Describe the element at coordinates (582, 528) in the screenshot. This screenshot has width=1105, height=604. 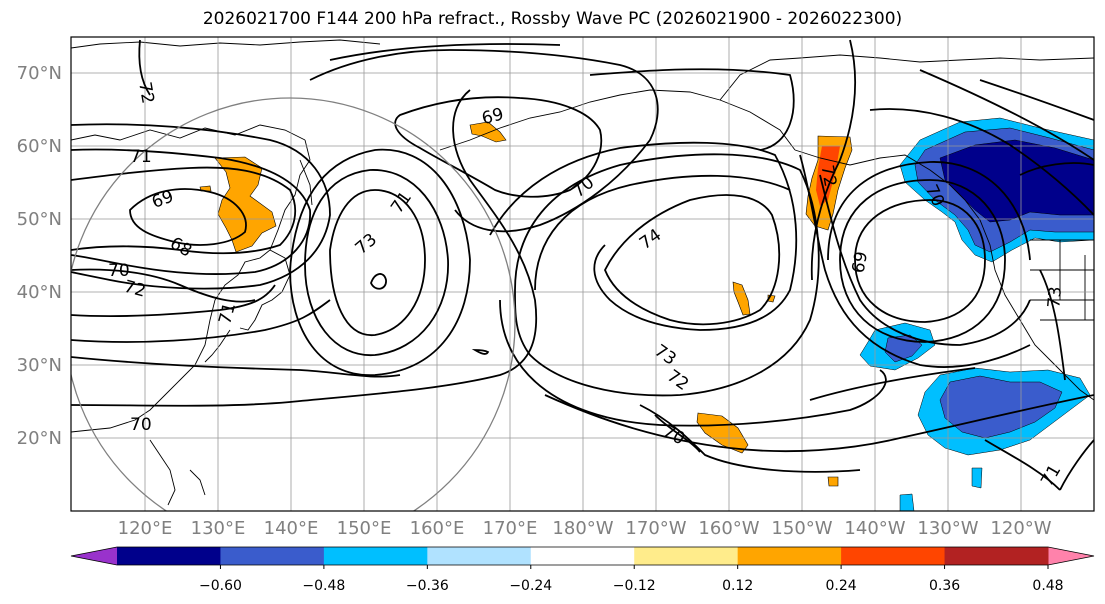
I see `lon-label: 180°W` at that location.